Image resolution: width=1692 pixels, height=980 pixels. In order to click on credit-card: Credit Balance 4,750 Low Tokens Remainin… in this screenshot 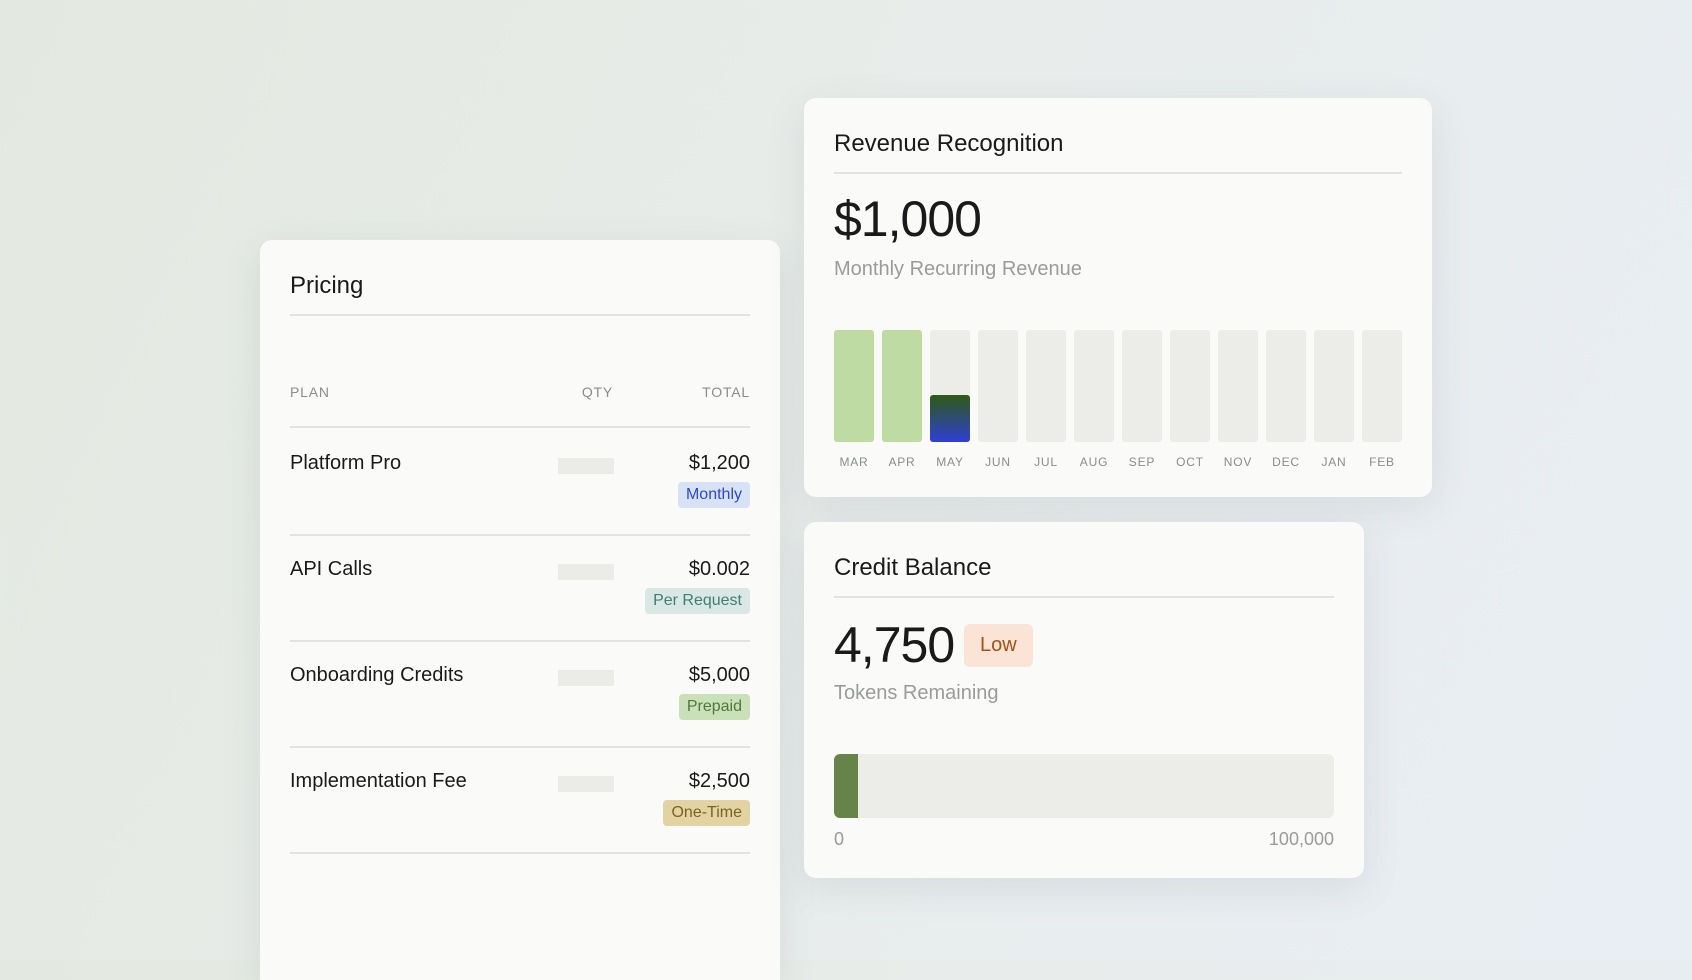, I will do `click(1084, 700)`.